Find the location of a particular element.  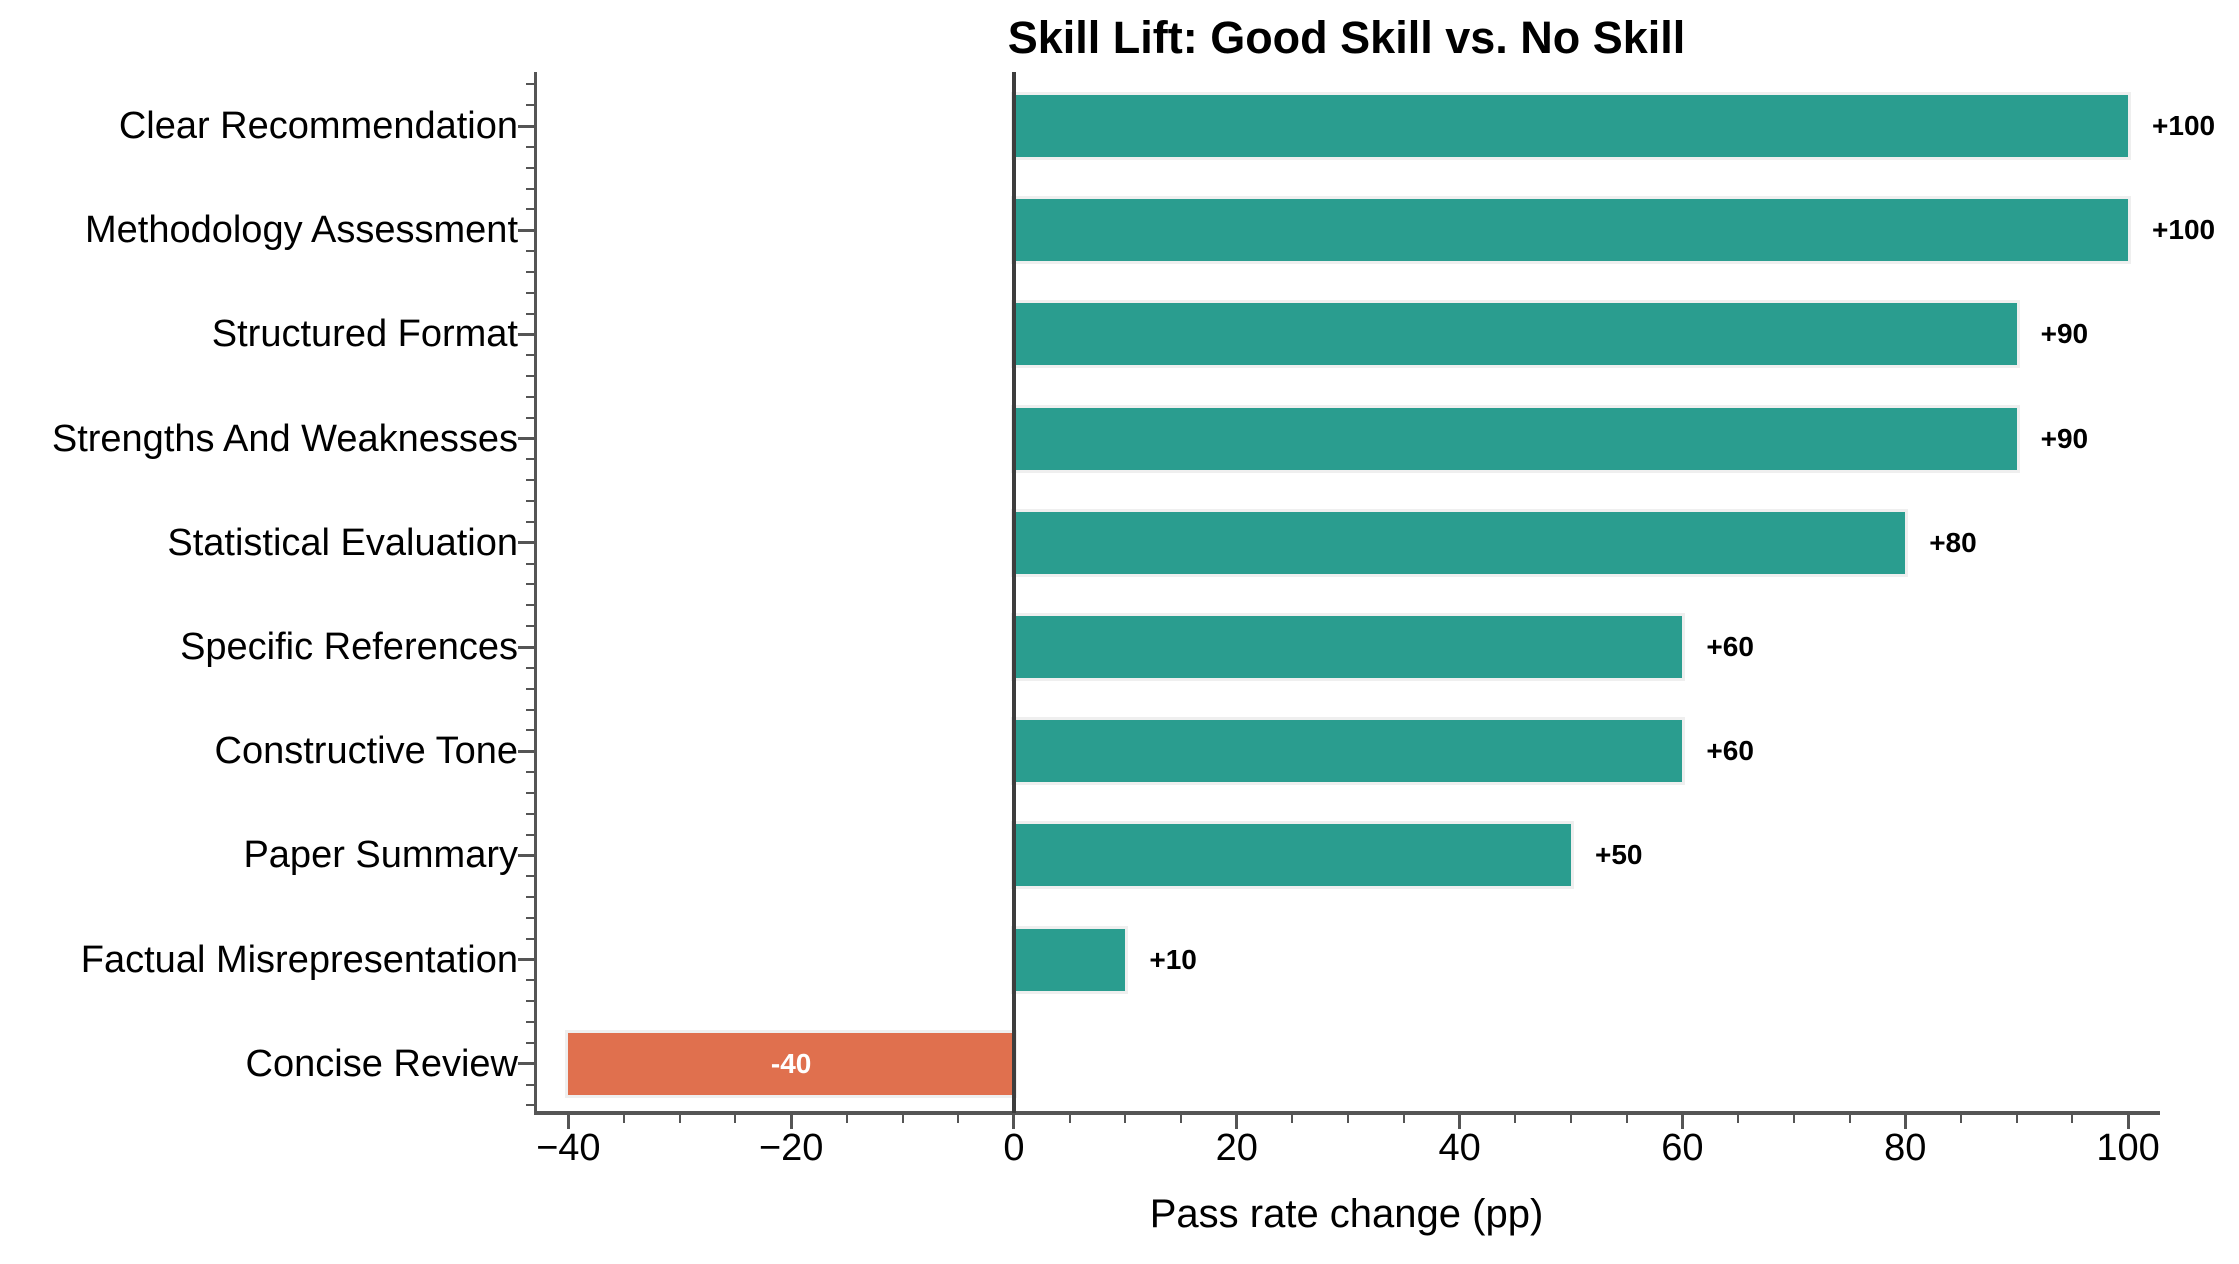

category-label: Factual Misrepresentation is located at coordinates (299, 959).